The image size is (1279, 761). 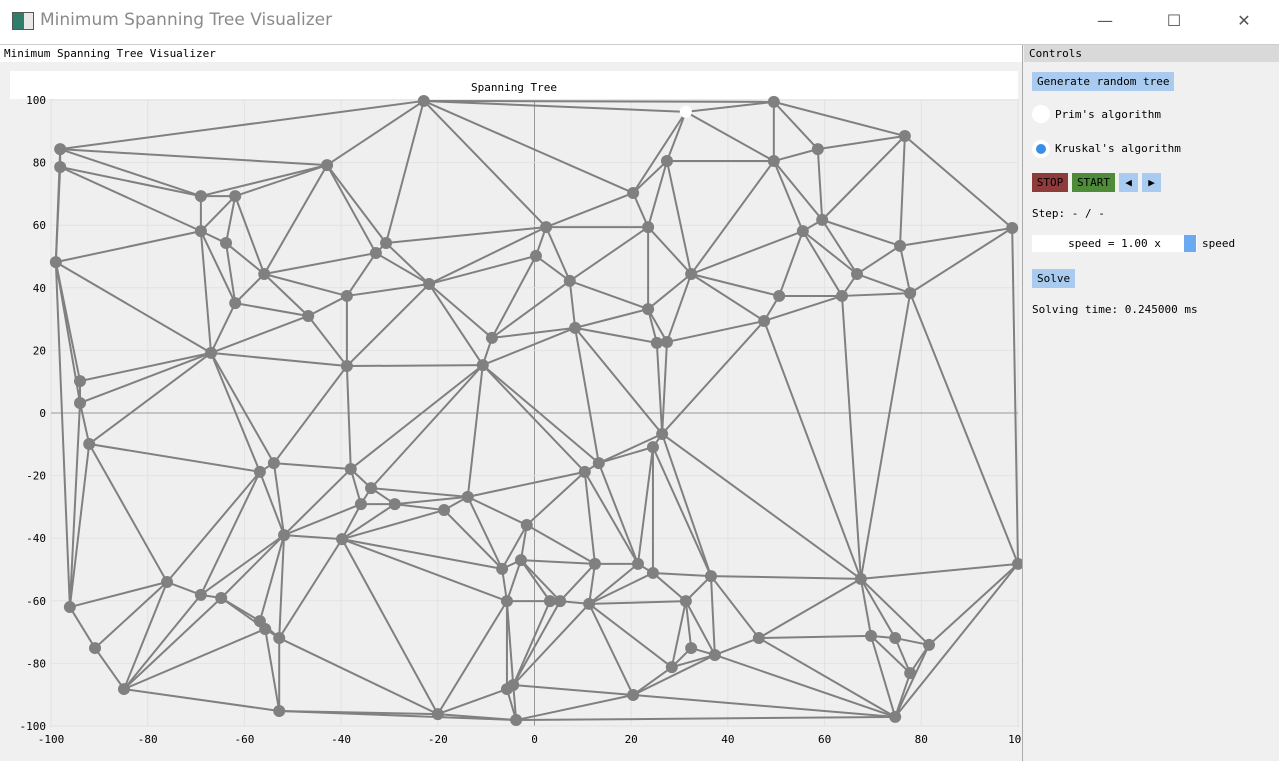 What do you see at coordinates (1244, 20) in the screenshot?
I see `close-button: ✕` at bounding box center [1244, 20].